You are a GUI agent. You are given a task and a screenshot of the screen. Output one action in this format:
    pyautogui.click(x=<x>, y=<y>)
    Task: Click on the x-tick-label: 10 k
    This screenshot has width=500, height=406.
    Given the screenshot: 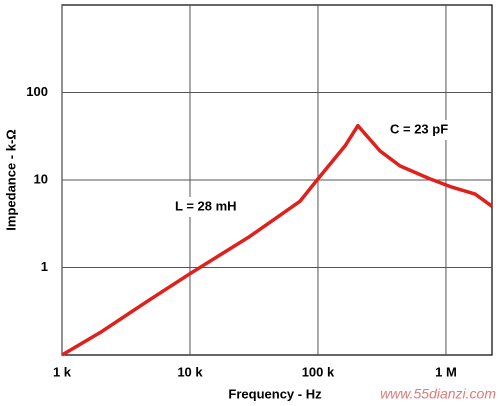 What is the action you would take?
    pyautogui.click(x=190, y=371)
    